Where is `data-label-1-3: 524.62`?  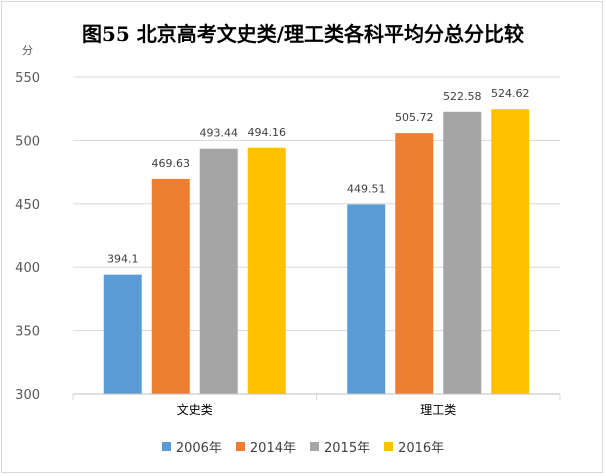 data-label-1-3: 524.62 is located at coordinates (510, 93).